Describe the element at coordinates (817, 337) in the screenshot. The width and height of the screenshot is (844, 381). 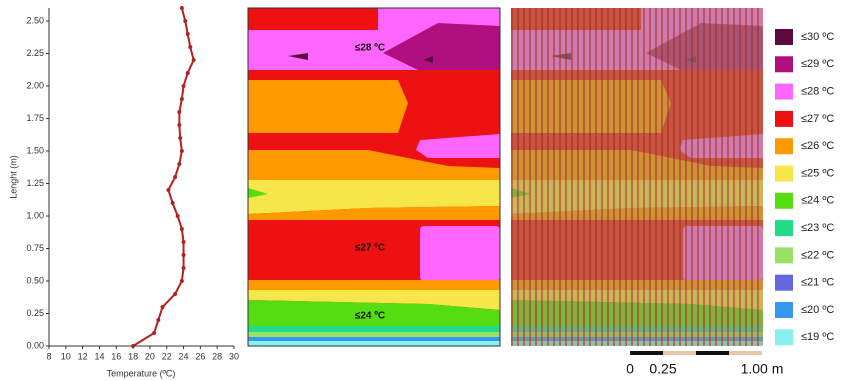
I see `legend-label: ≤19 ºC` at that location.